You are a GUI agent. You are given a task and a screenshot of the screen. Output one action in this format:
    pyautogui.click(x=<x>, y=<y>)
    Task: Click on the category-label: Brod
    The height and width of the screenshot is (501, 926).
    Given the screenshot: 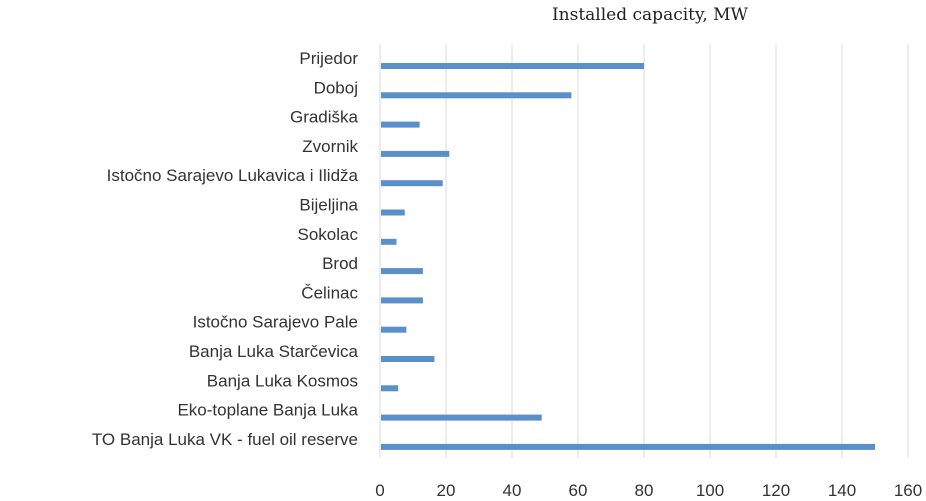 What is the action you would take?
    pyautogui.click(x=340, y=263)
    